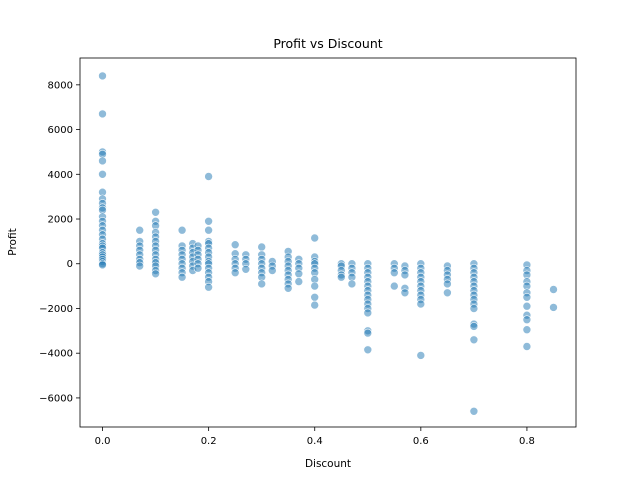 The height and width of the screenshot is (480, 640). Describe the element at coordinates (60, 175) in the screenshot. I see `y-tick-label: 4000` at that location.